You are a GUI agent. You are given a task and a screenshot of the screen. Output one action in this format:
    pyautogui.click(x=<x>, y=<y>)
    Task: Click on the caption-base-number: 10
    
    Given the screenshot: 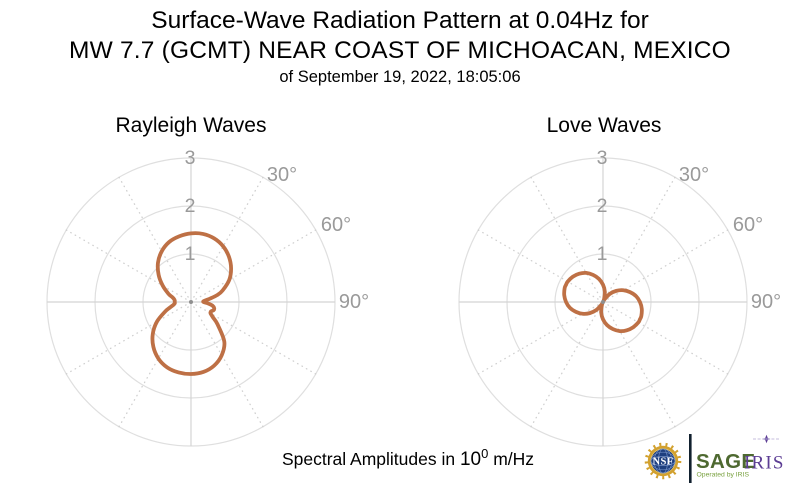 What is the action you would take?
    pyautogui.click(x=470, y=459)
    